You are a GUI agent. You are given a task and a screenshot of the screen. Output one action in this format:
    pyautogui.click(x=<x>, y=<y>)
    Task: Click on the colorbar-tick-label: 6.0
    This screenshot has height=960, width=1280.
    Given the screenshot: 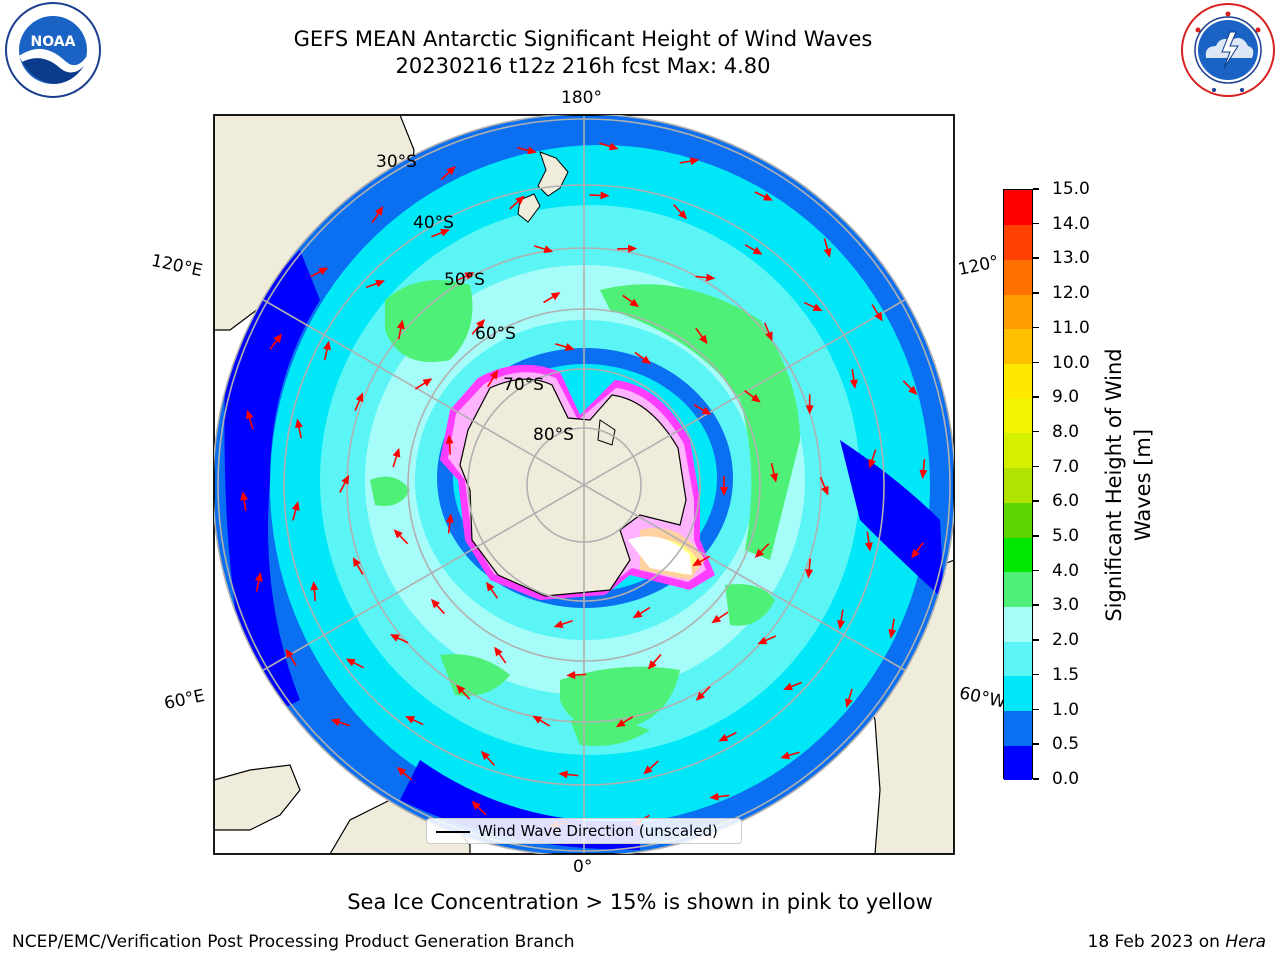 What is the action you would take?
    pyautogui.click(x=1066, y=501)
    